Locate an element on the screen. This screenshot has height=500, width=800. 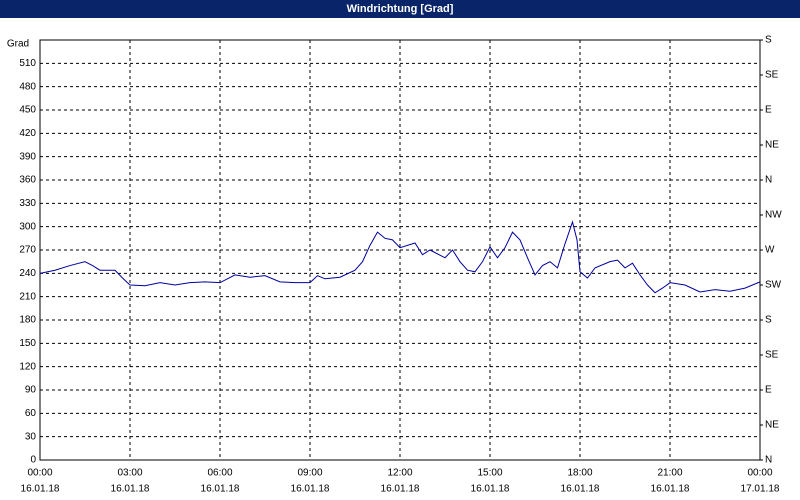
y-tick-label: 390 is located at coordinates (27, 156).